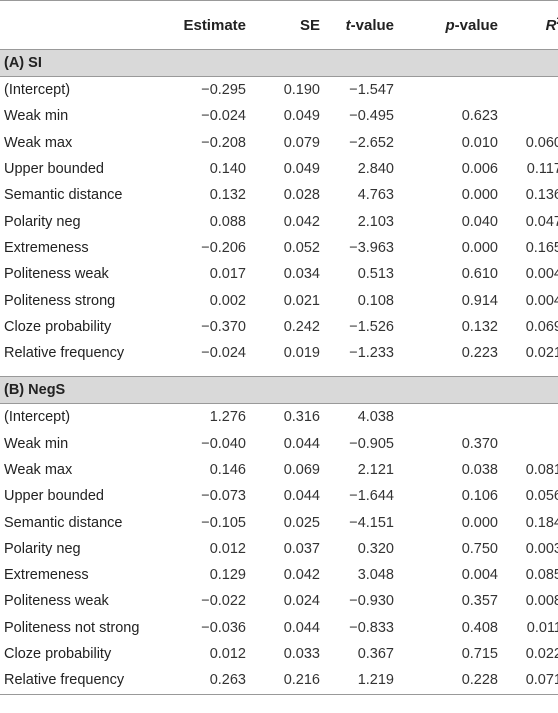 The width and height of the screenshot is (558, 713). Describe the element at coordinates (479, 221) in the screenshot. I see `cell-p-value: 0.040` at that location.